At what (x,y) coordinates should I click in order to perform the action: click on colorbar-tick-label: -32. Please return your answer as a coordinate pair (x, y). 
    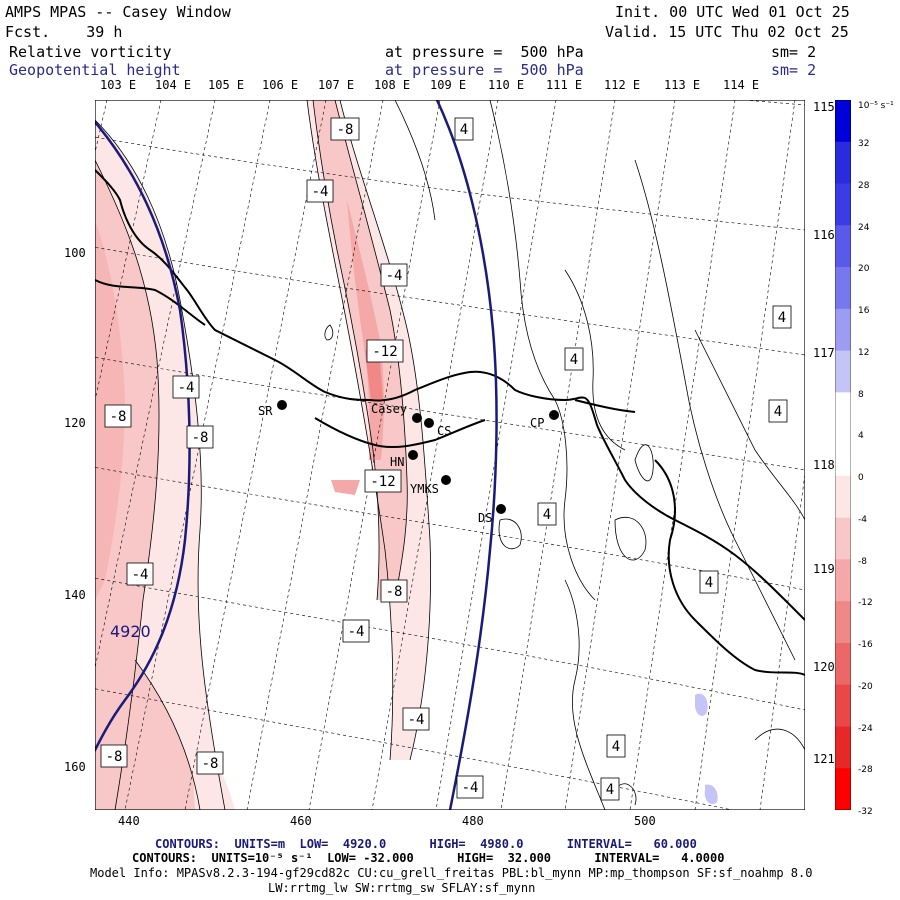
    Looking at the image, I should click on (865, 812).